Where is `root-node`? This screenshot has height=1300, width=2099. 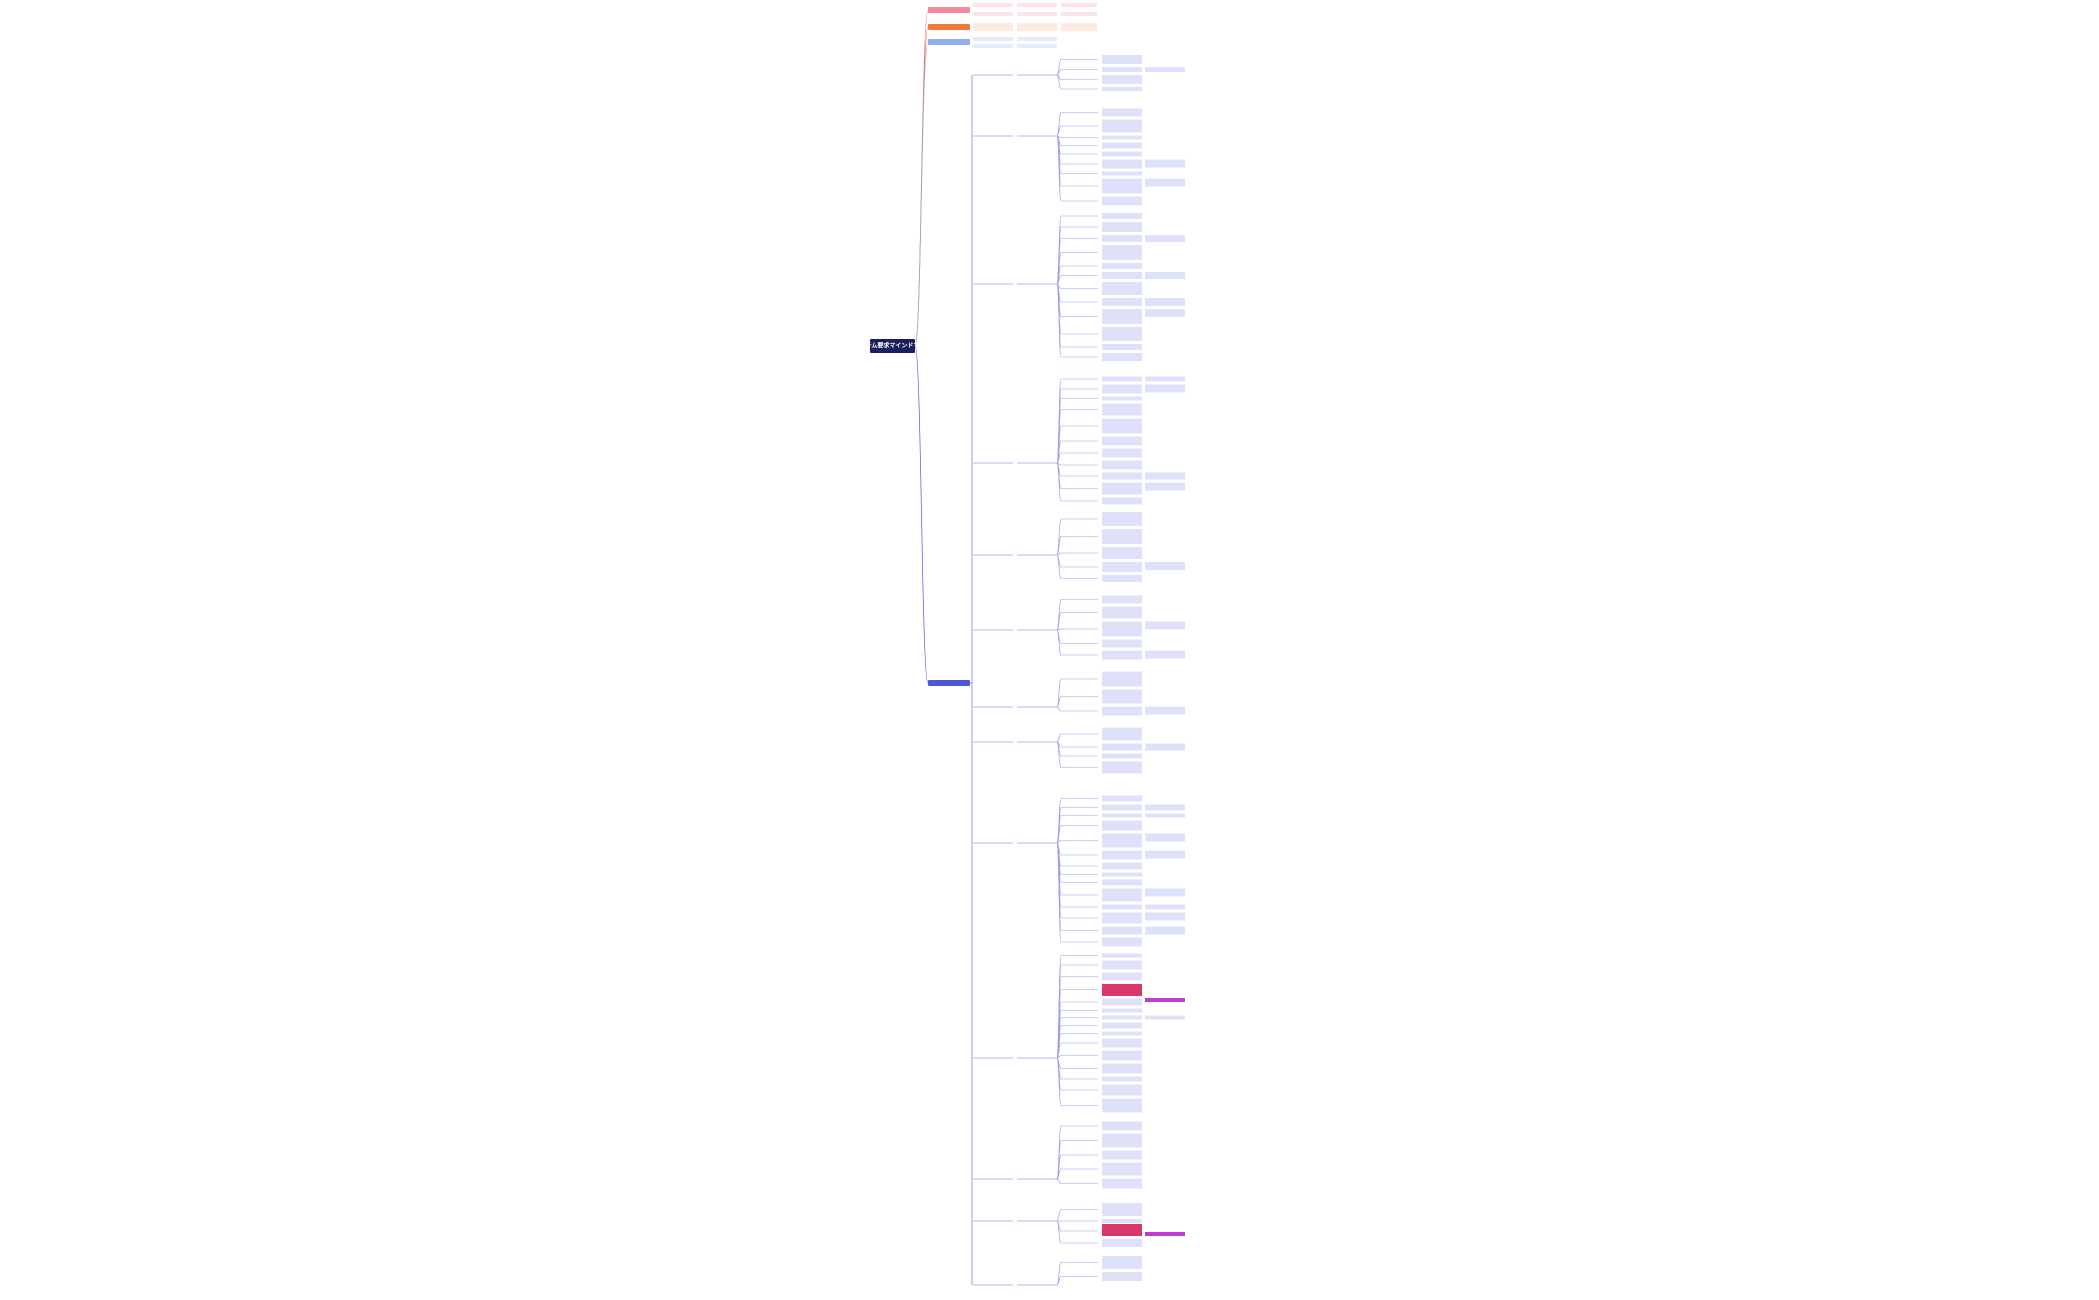 root-node is located at coordinates (892, 346).